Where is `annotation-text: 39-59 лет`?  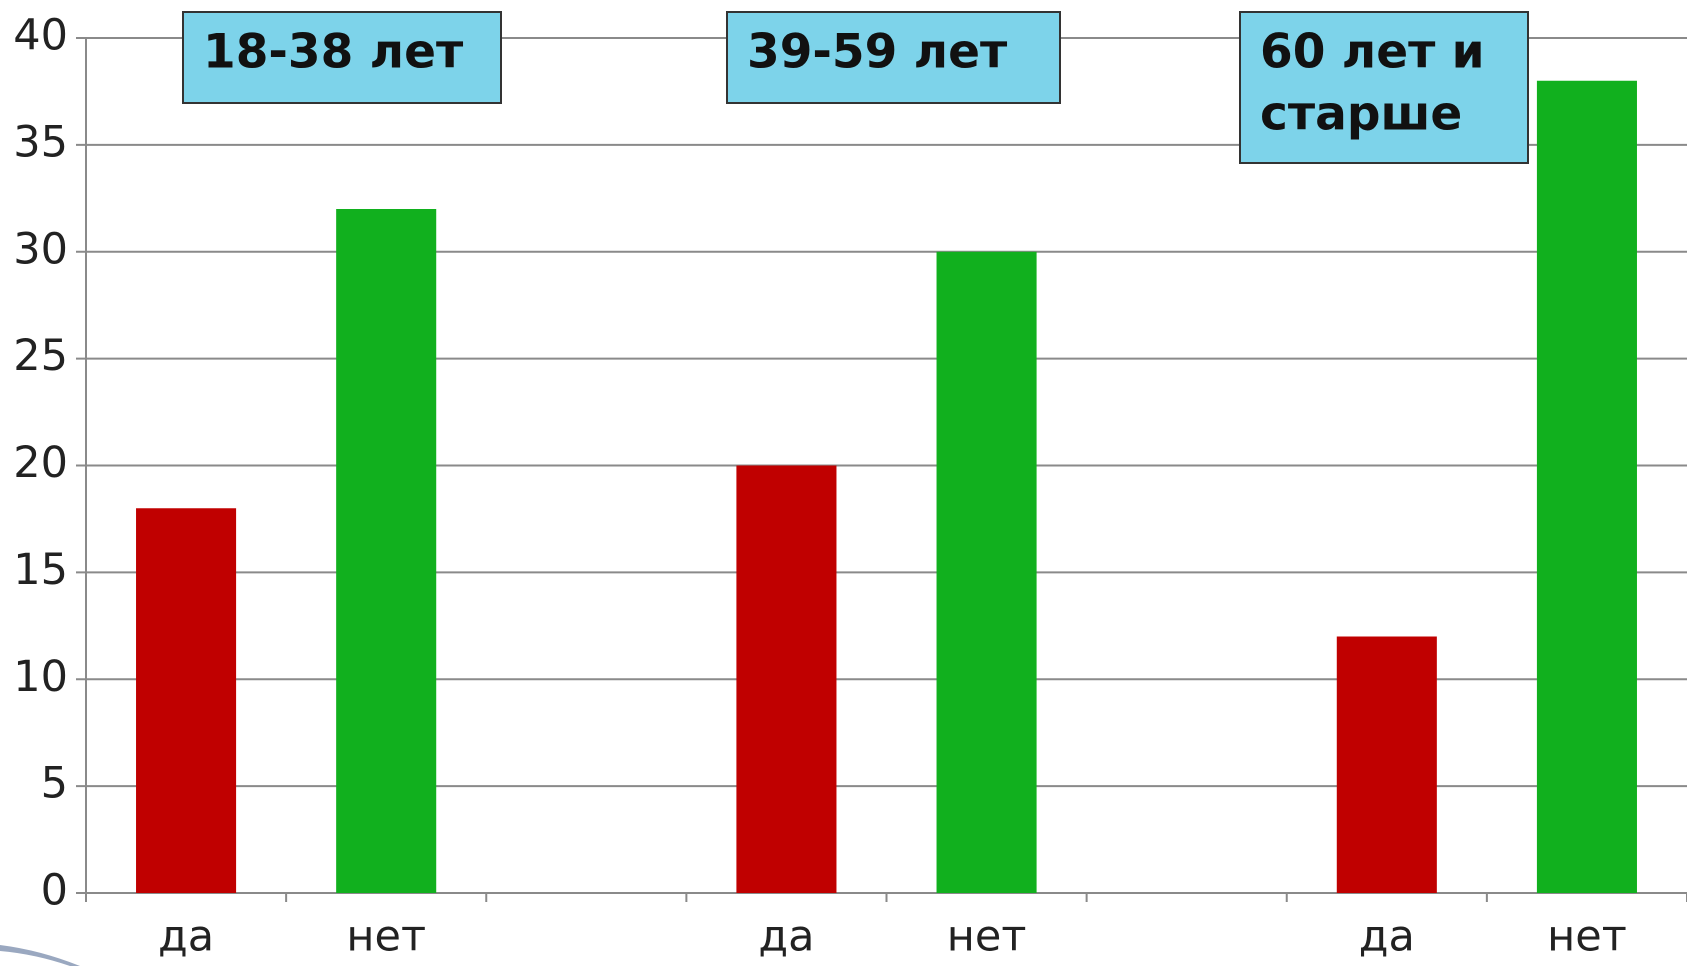
annotation-text: 39-59 лет is located at coordinates (877, 52).